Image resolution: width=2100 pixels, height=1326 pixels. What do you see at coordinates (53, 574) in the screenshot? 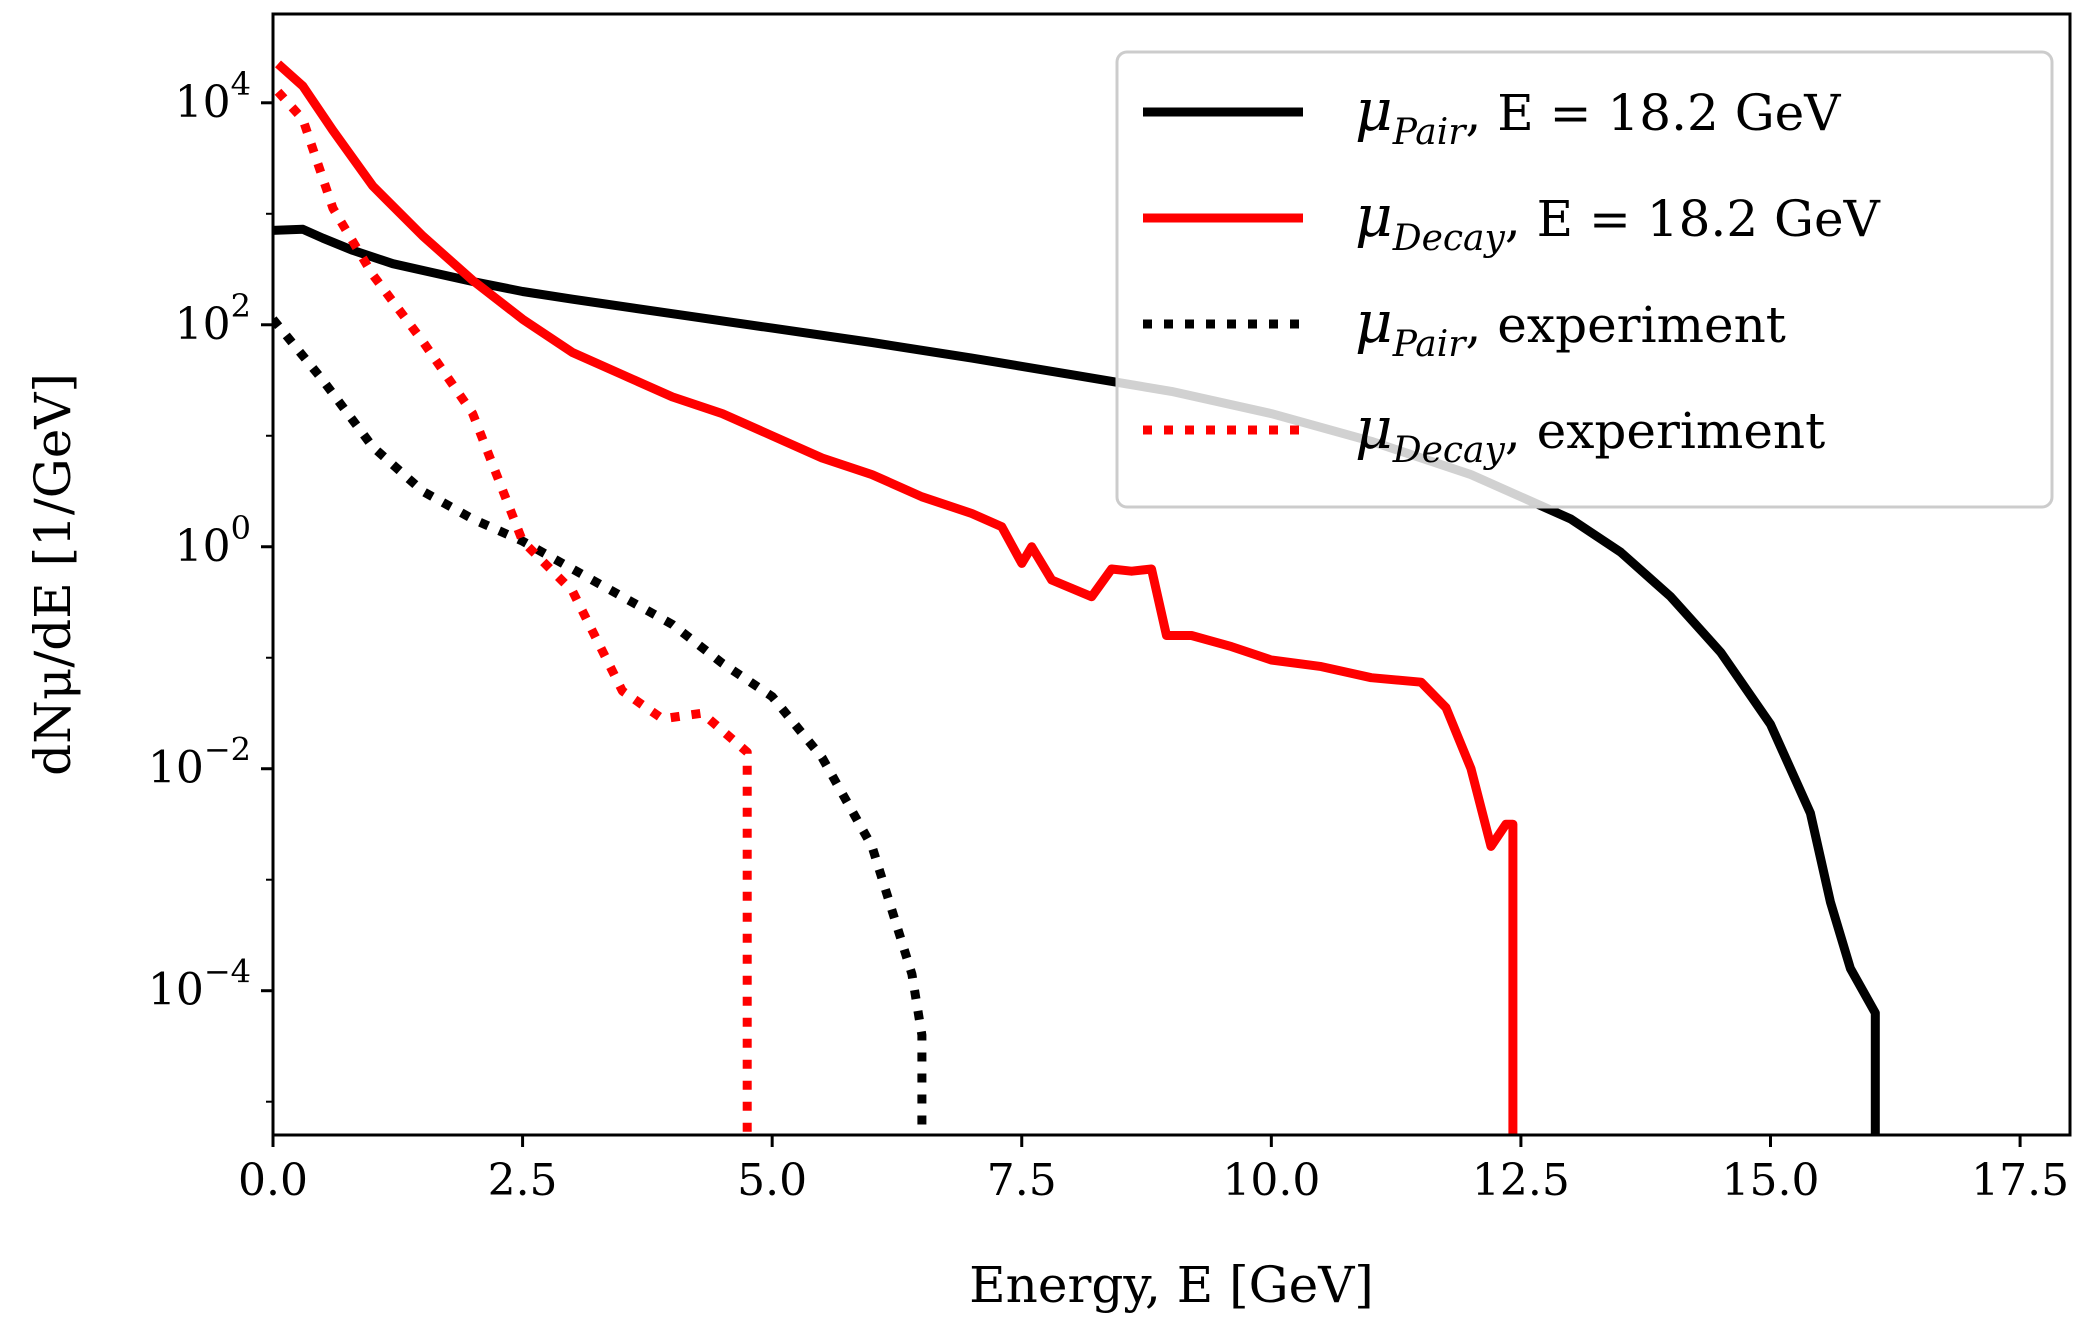
I see `y-axis-label: dNμ/dE [1/GeV]` at bounding box center [53, 574].